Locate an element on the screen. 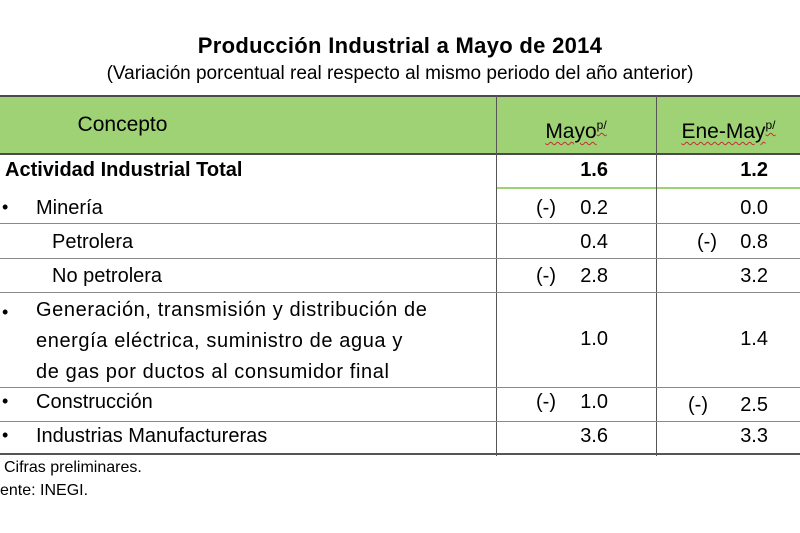  row-label: Petrolera is located at coordinates (93, 242).